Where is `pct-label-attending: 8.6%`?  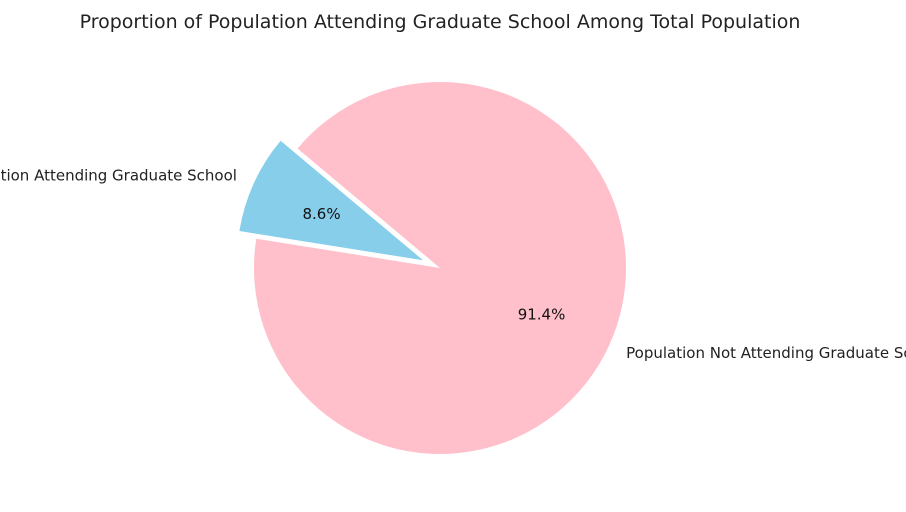
pct-label-attending: 8.6% is located at coordinates (321, 214).